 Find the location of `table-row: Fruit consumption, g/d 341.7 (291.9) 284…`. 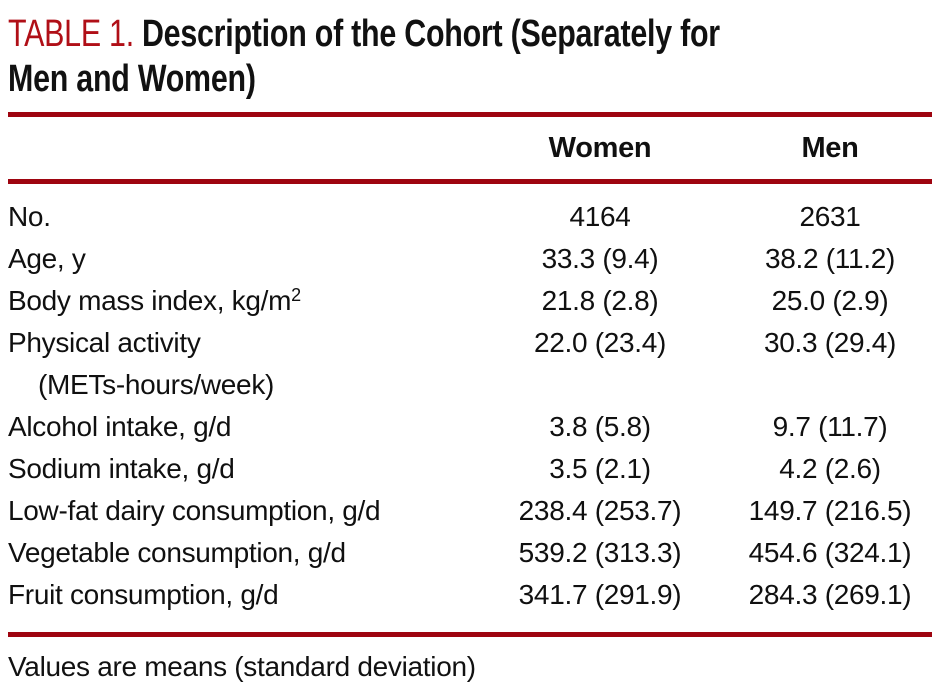

table-row: Fruit consumption, g/d 341.7 (291.9) 284… is located at coordinates (470, 595).